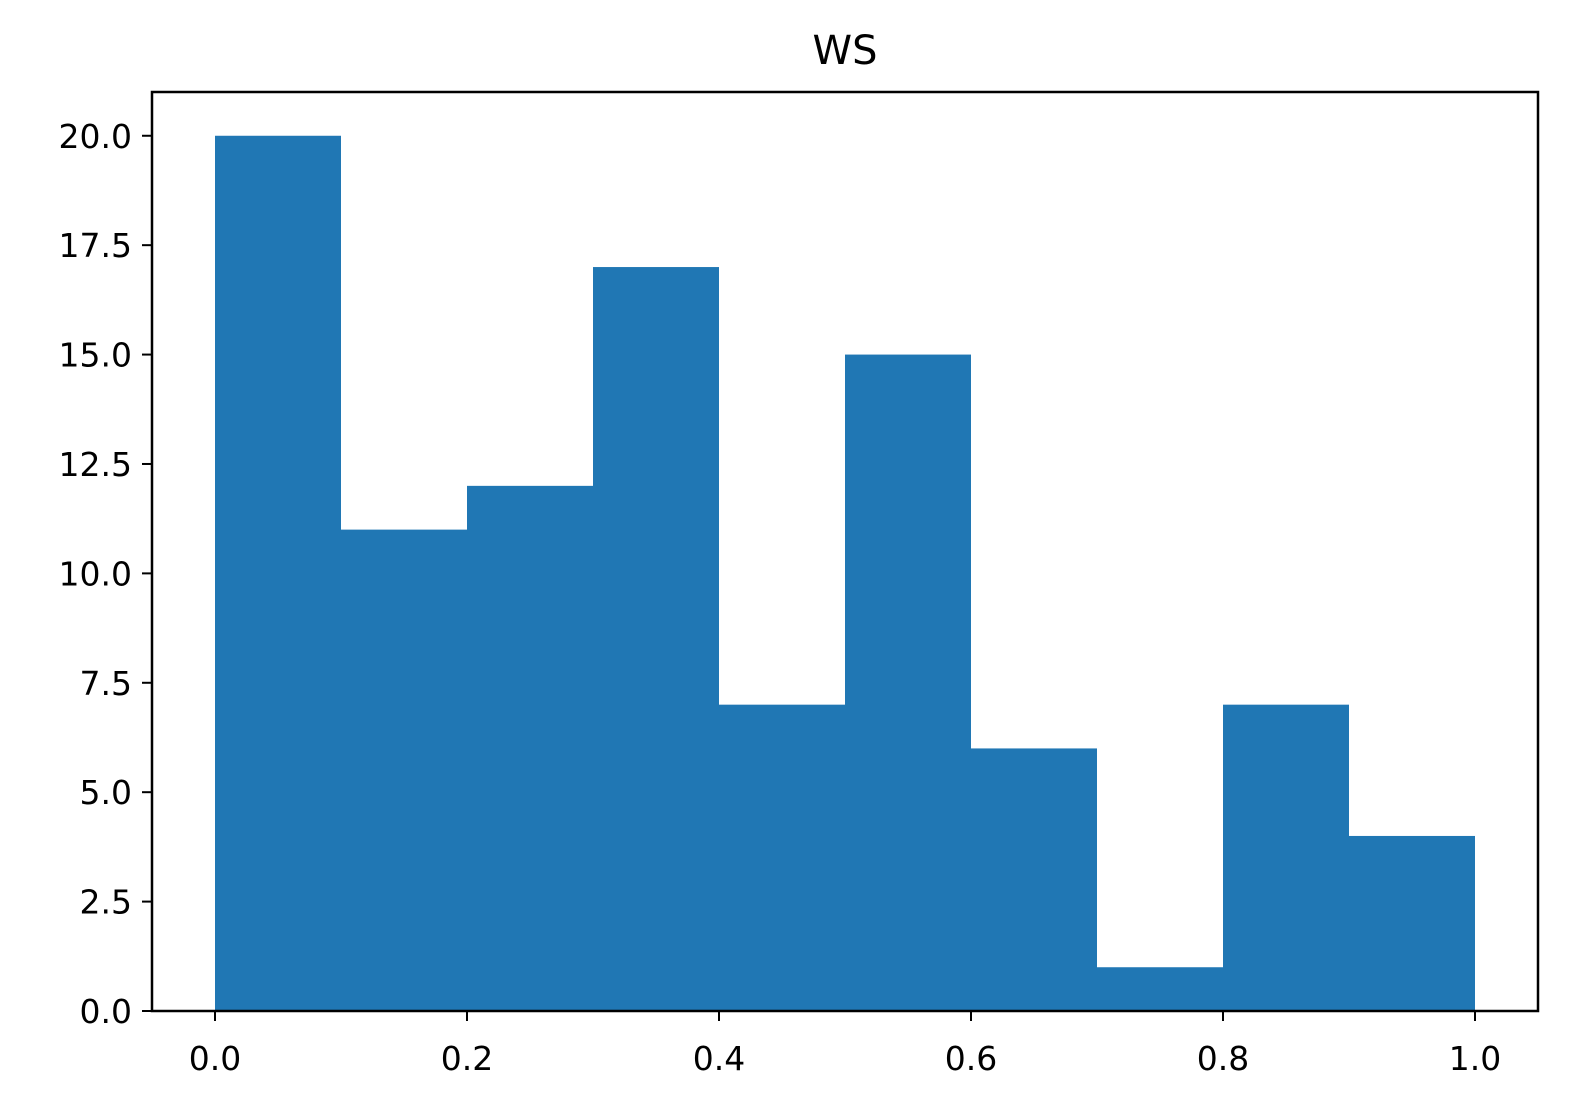 This screenshot has height=1118, width=1576. Describe the element at coordinates (106, 902) in the screenshot. I see `y-tick-label: 2.5` at that location.